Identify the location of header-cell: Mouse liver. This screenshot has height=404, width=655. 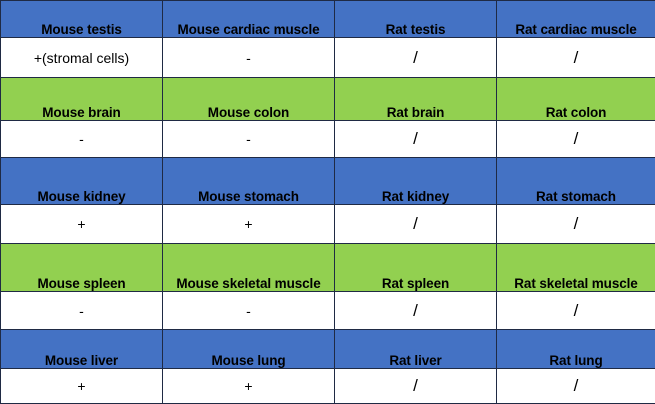
(82, 349).